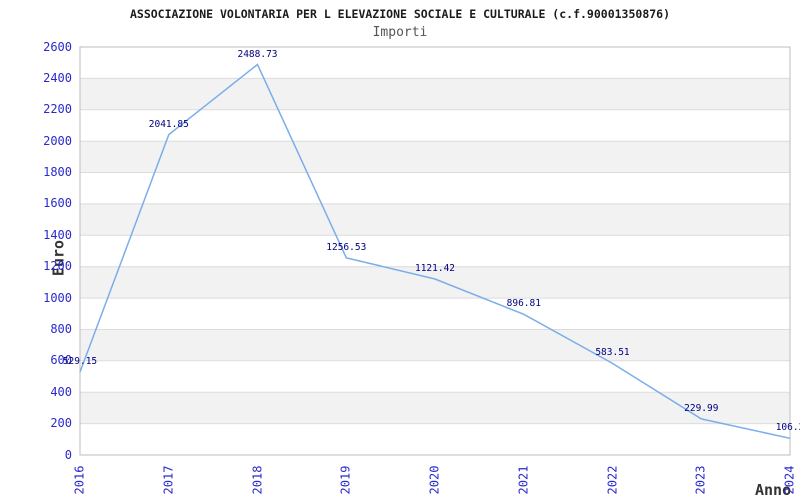 Image resolution: width=800 pixels, height=500 pixels. I want to click on x-axis-tick-label: 2016, so click(79, 480).